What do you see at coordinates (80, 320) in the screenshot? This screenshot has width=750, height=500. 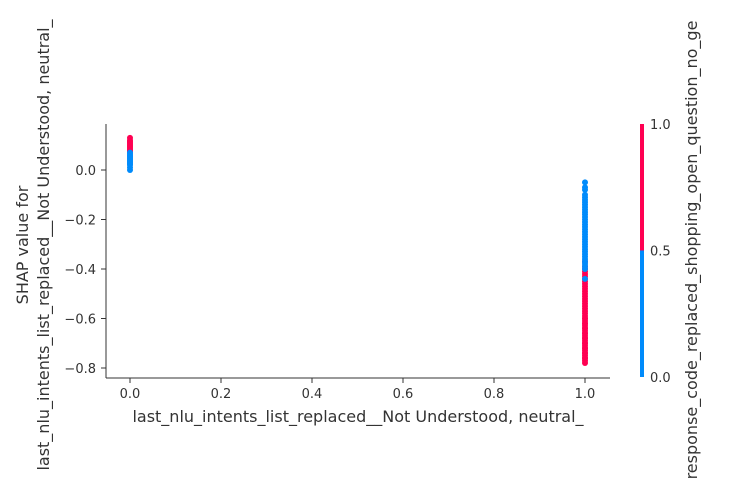 I see `y-tick-label: −0.6` at bounding box center [80, 320].